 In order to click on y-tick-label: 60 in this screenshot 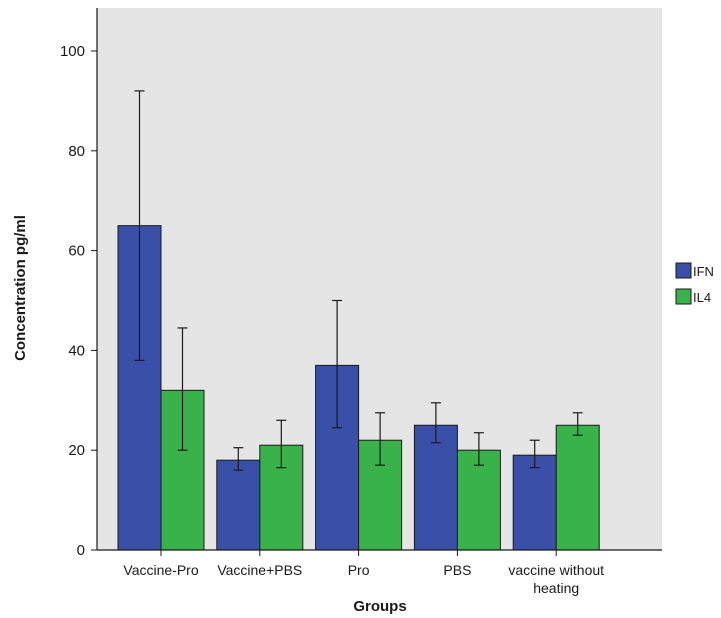, I will do `click(76, 251)`.